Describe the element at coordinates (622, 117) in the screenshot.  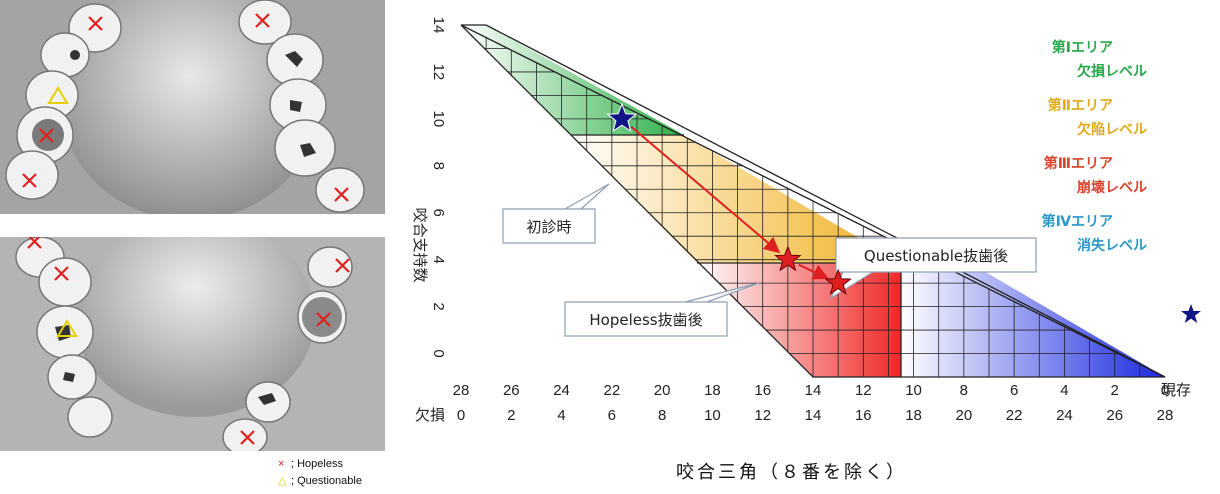
I see `point-initial-star` at that location.